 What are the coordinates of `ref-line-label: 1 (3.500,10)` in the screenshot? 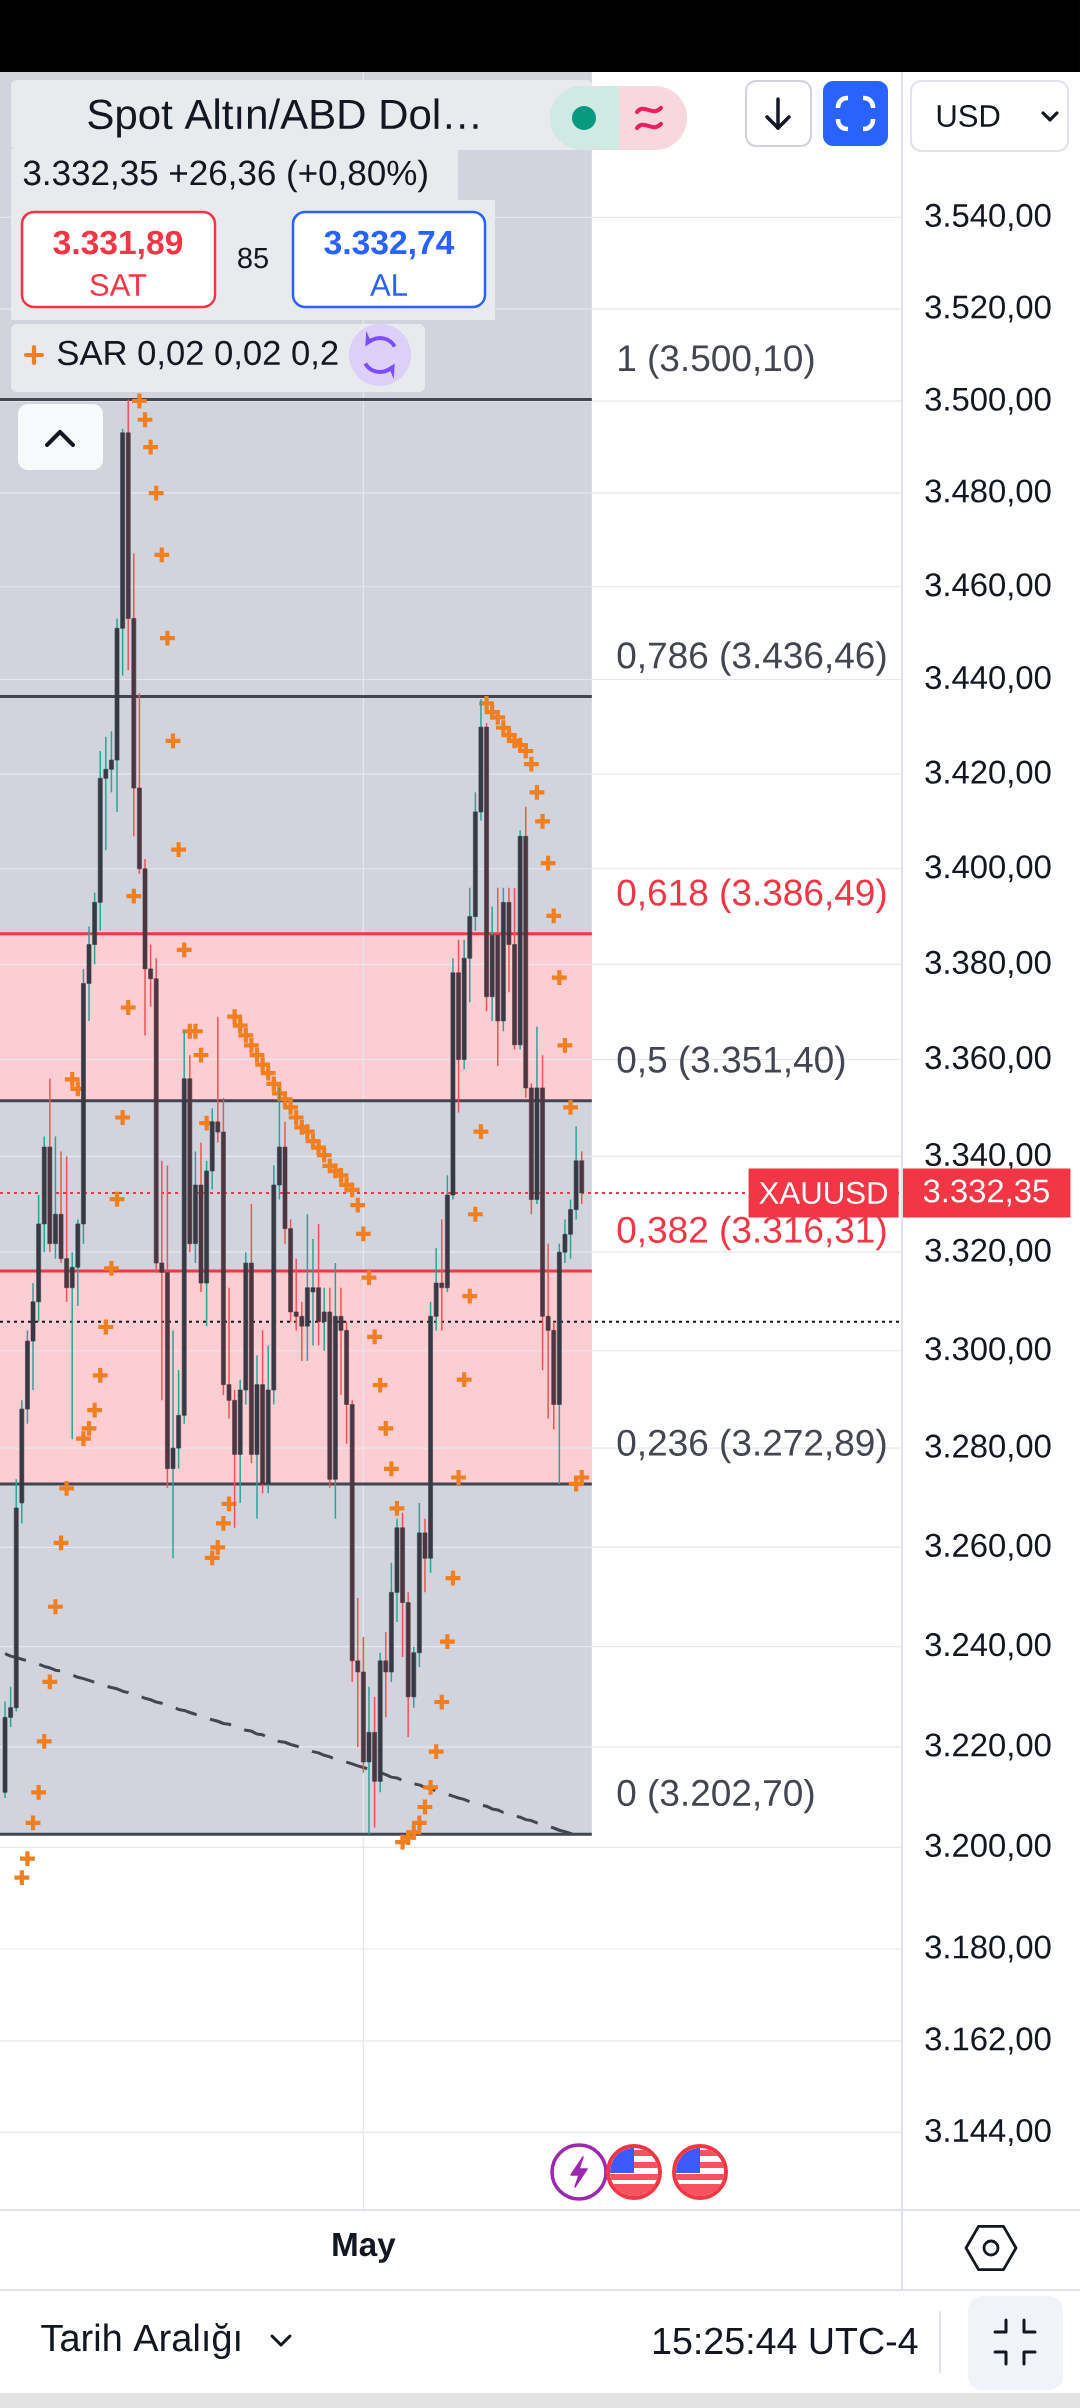 It's located at (716, 361).